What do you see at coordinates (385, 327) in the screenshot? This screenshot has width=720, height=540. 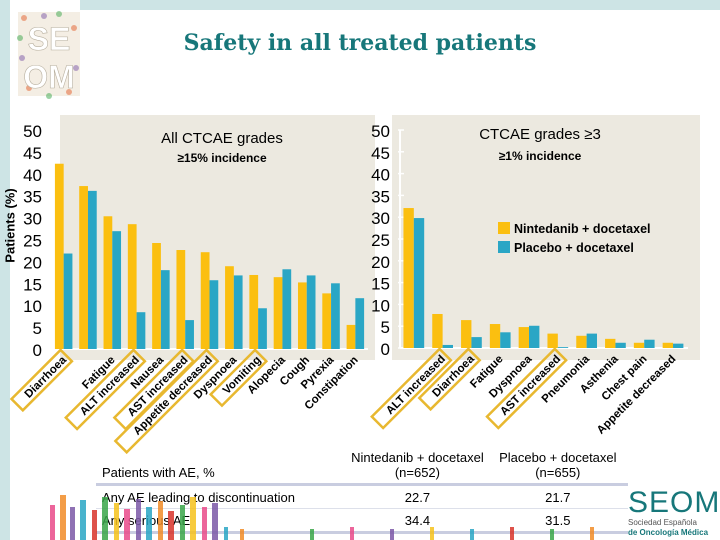 I see `grade3-ytick-label: 5` at bounding box center [385, 327].